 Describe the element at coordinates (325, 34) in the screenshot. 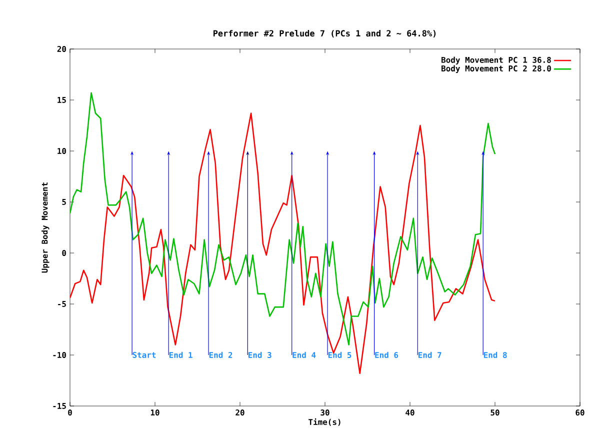

I see `chart-title: Performer #2 Prelude 7 (PCs 1 and 2 ~ 64.8%)` at that location.